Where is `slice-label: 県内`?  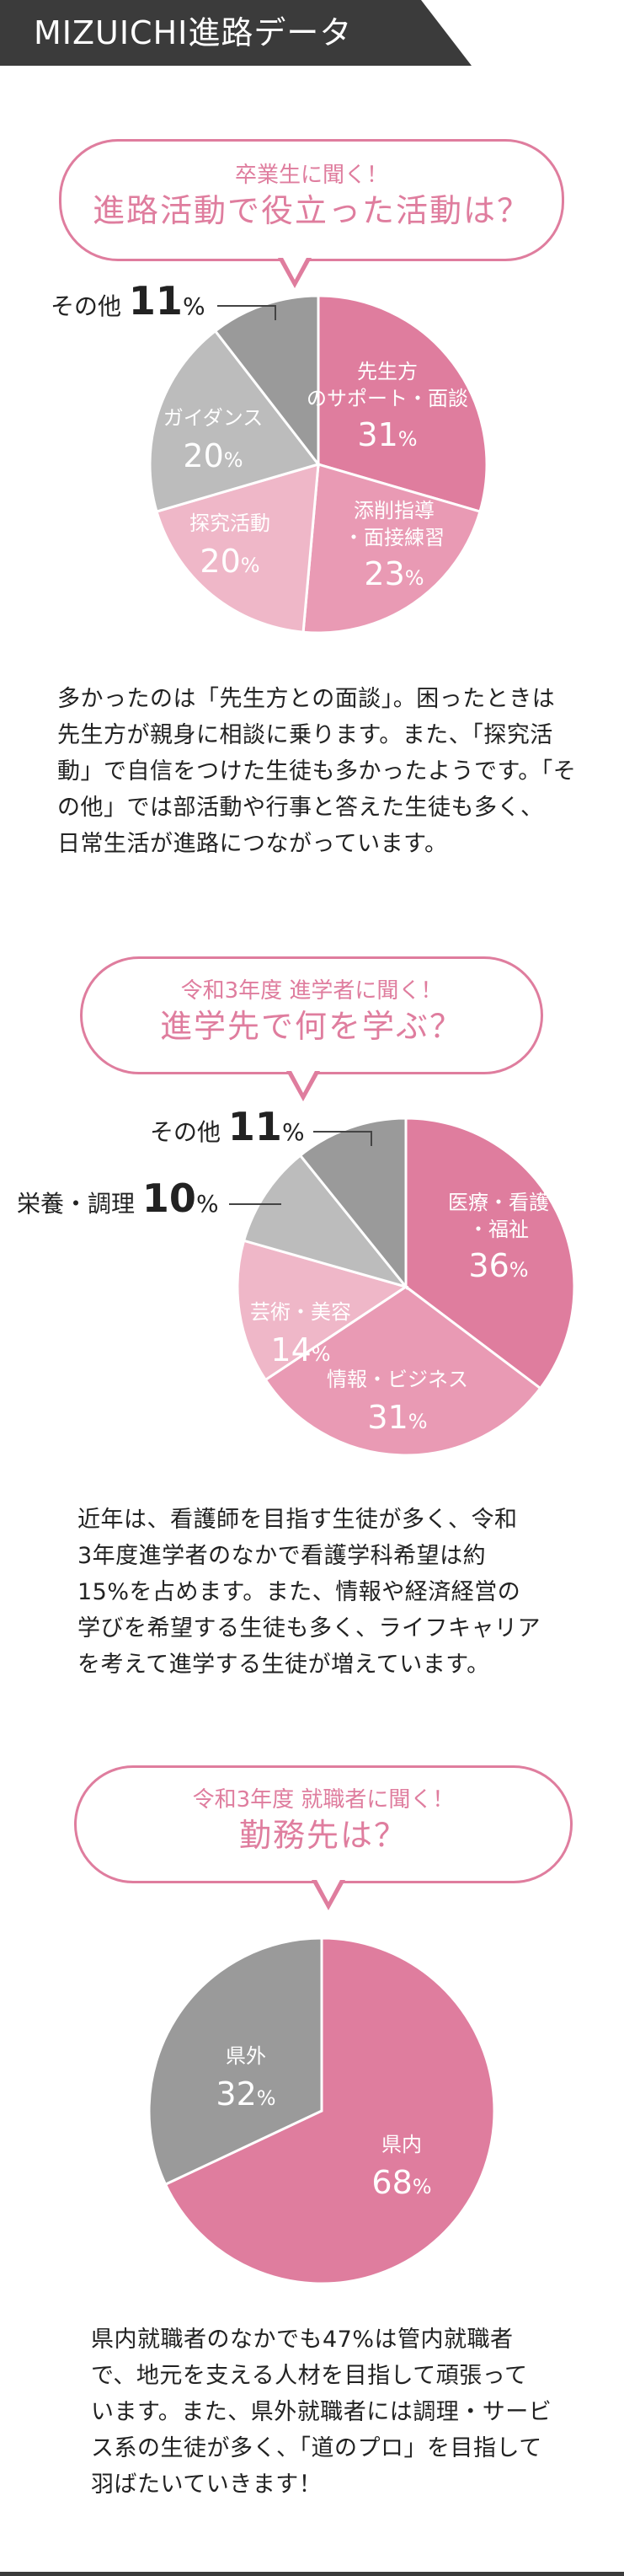 slice-label: 県内 is located at coordinates (401, 2144).